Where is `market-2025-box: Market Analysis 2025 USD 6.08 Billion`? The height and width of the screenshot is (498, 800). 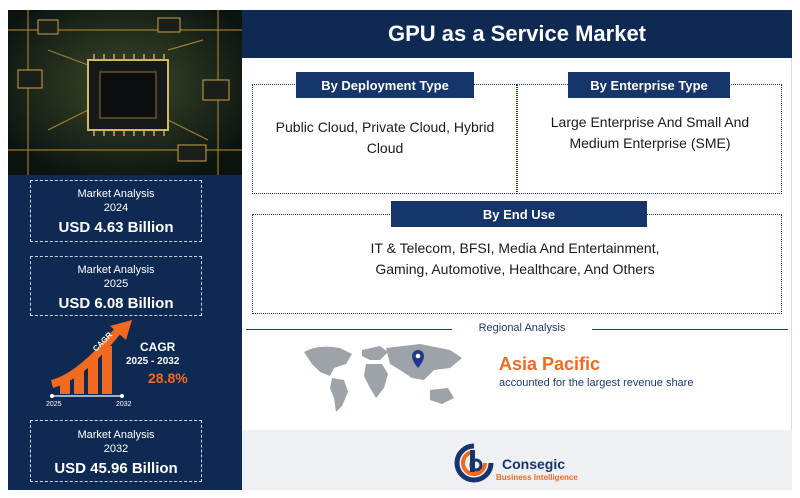
market-2025-box: Market Analysis 2025 USD 6.08 Billion is located at coordinates (116, 286).